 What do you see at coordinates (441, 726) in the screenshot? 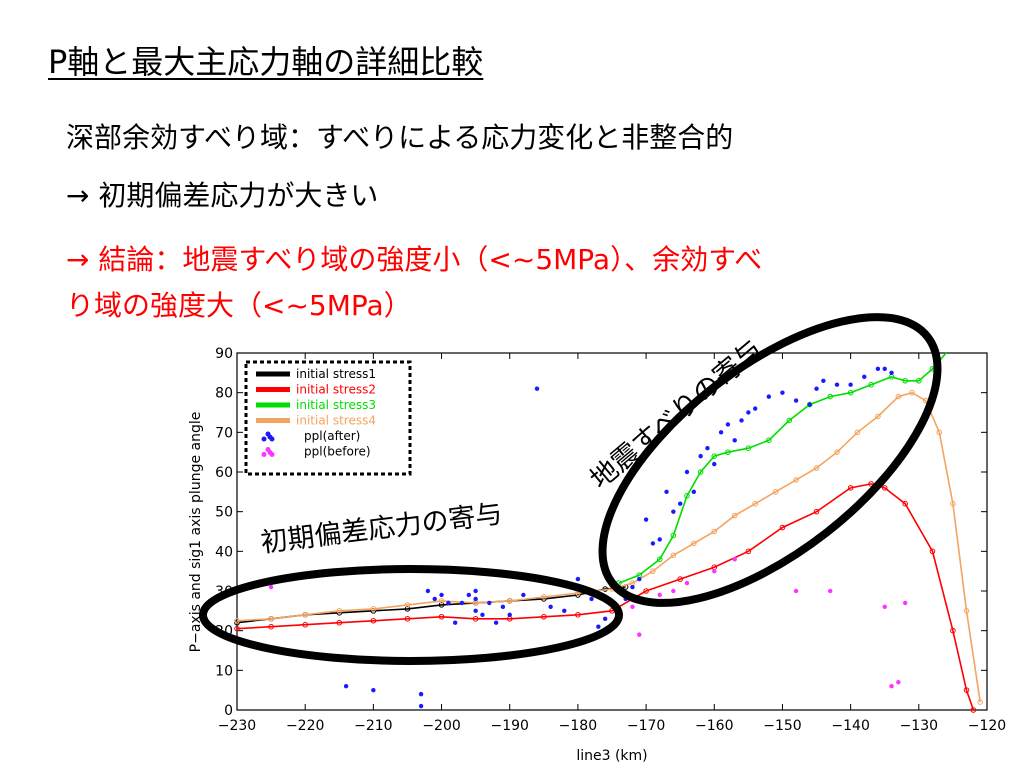
I see `x-tick-label: −200` at bounding box center [441, 726].